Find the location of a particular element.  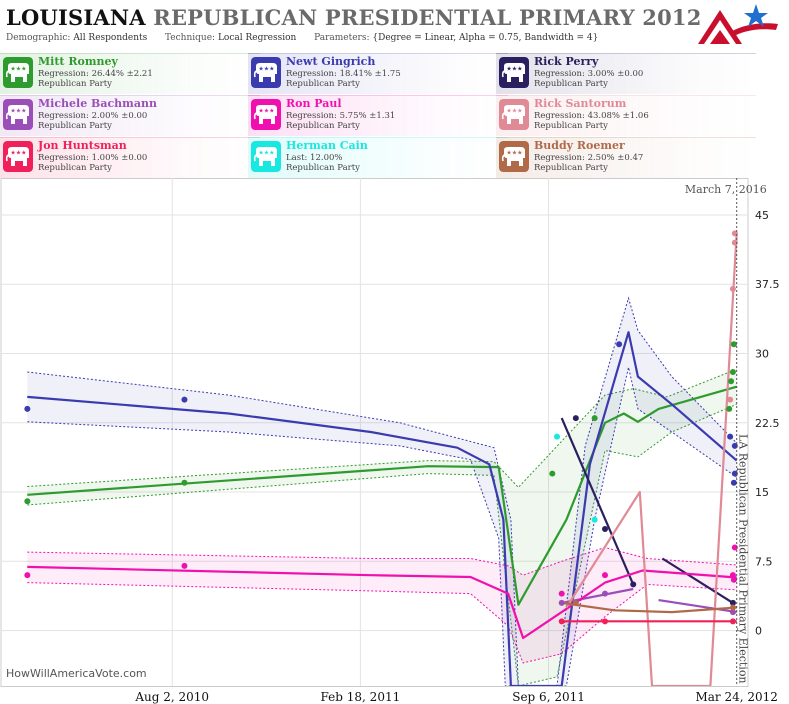

data-point-michele-bachmann-late- is located at coordinates (732, 612).